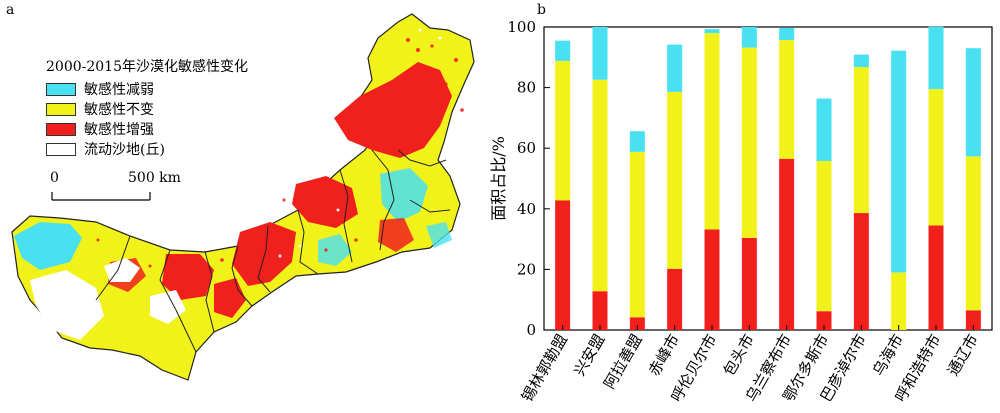 The image size is (1000, 413). I want to click on panel-label-a: a, so click(10, 10).